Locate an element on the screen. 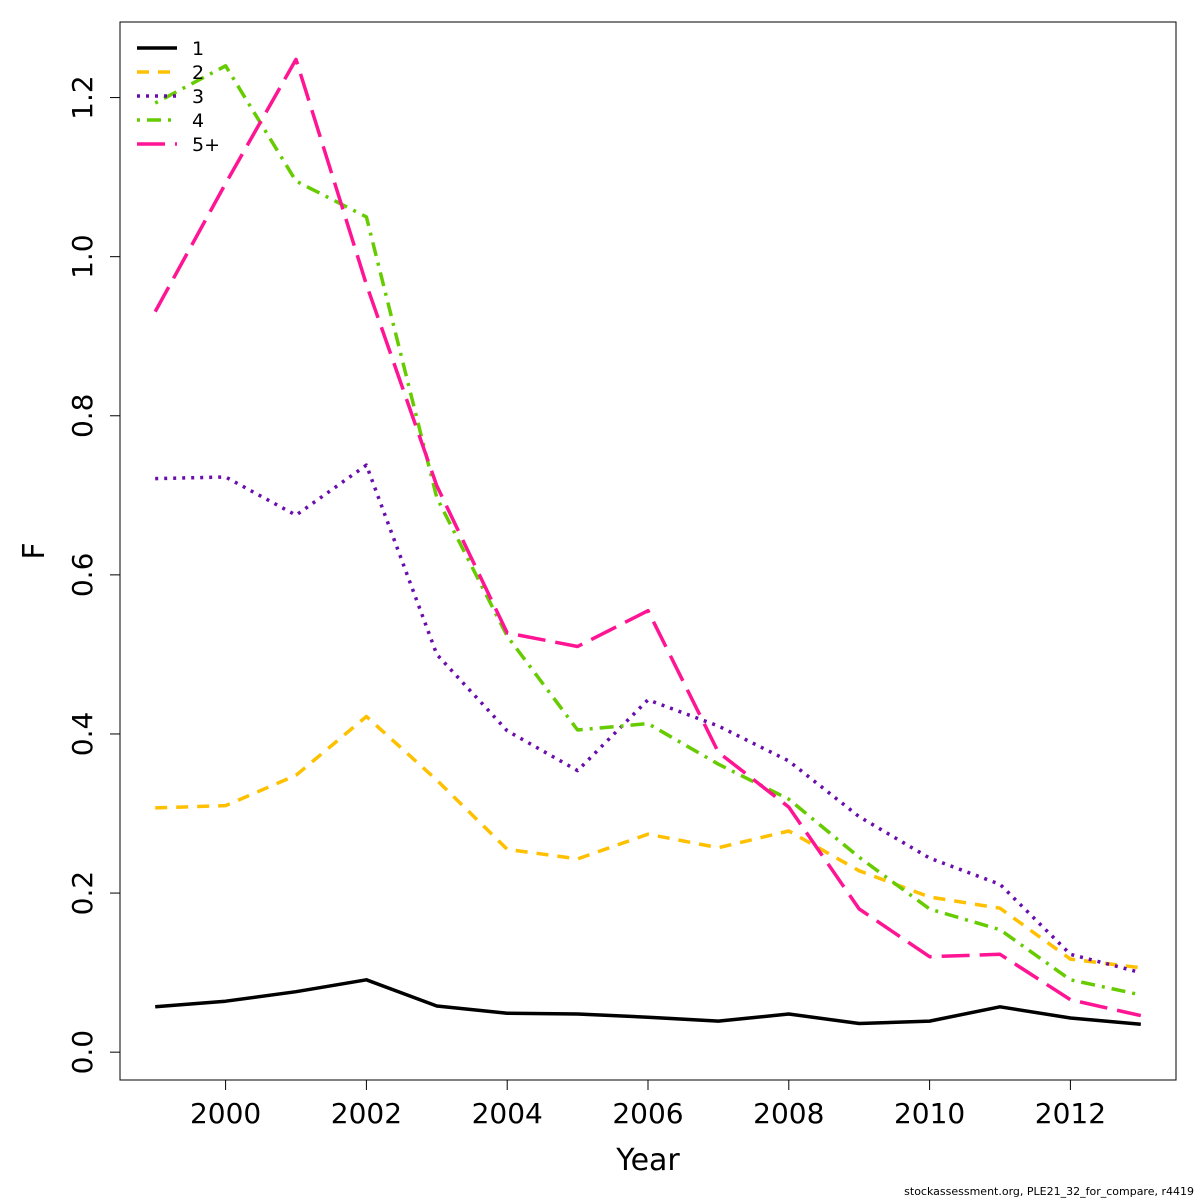  y-tick-label: 0.8 is located at coordinates (82, 416).